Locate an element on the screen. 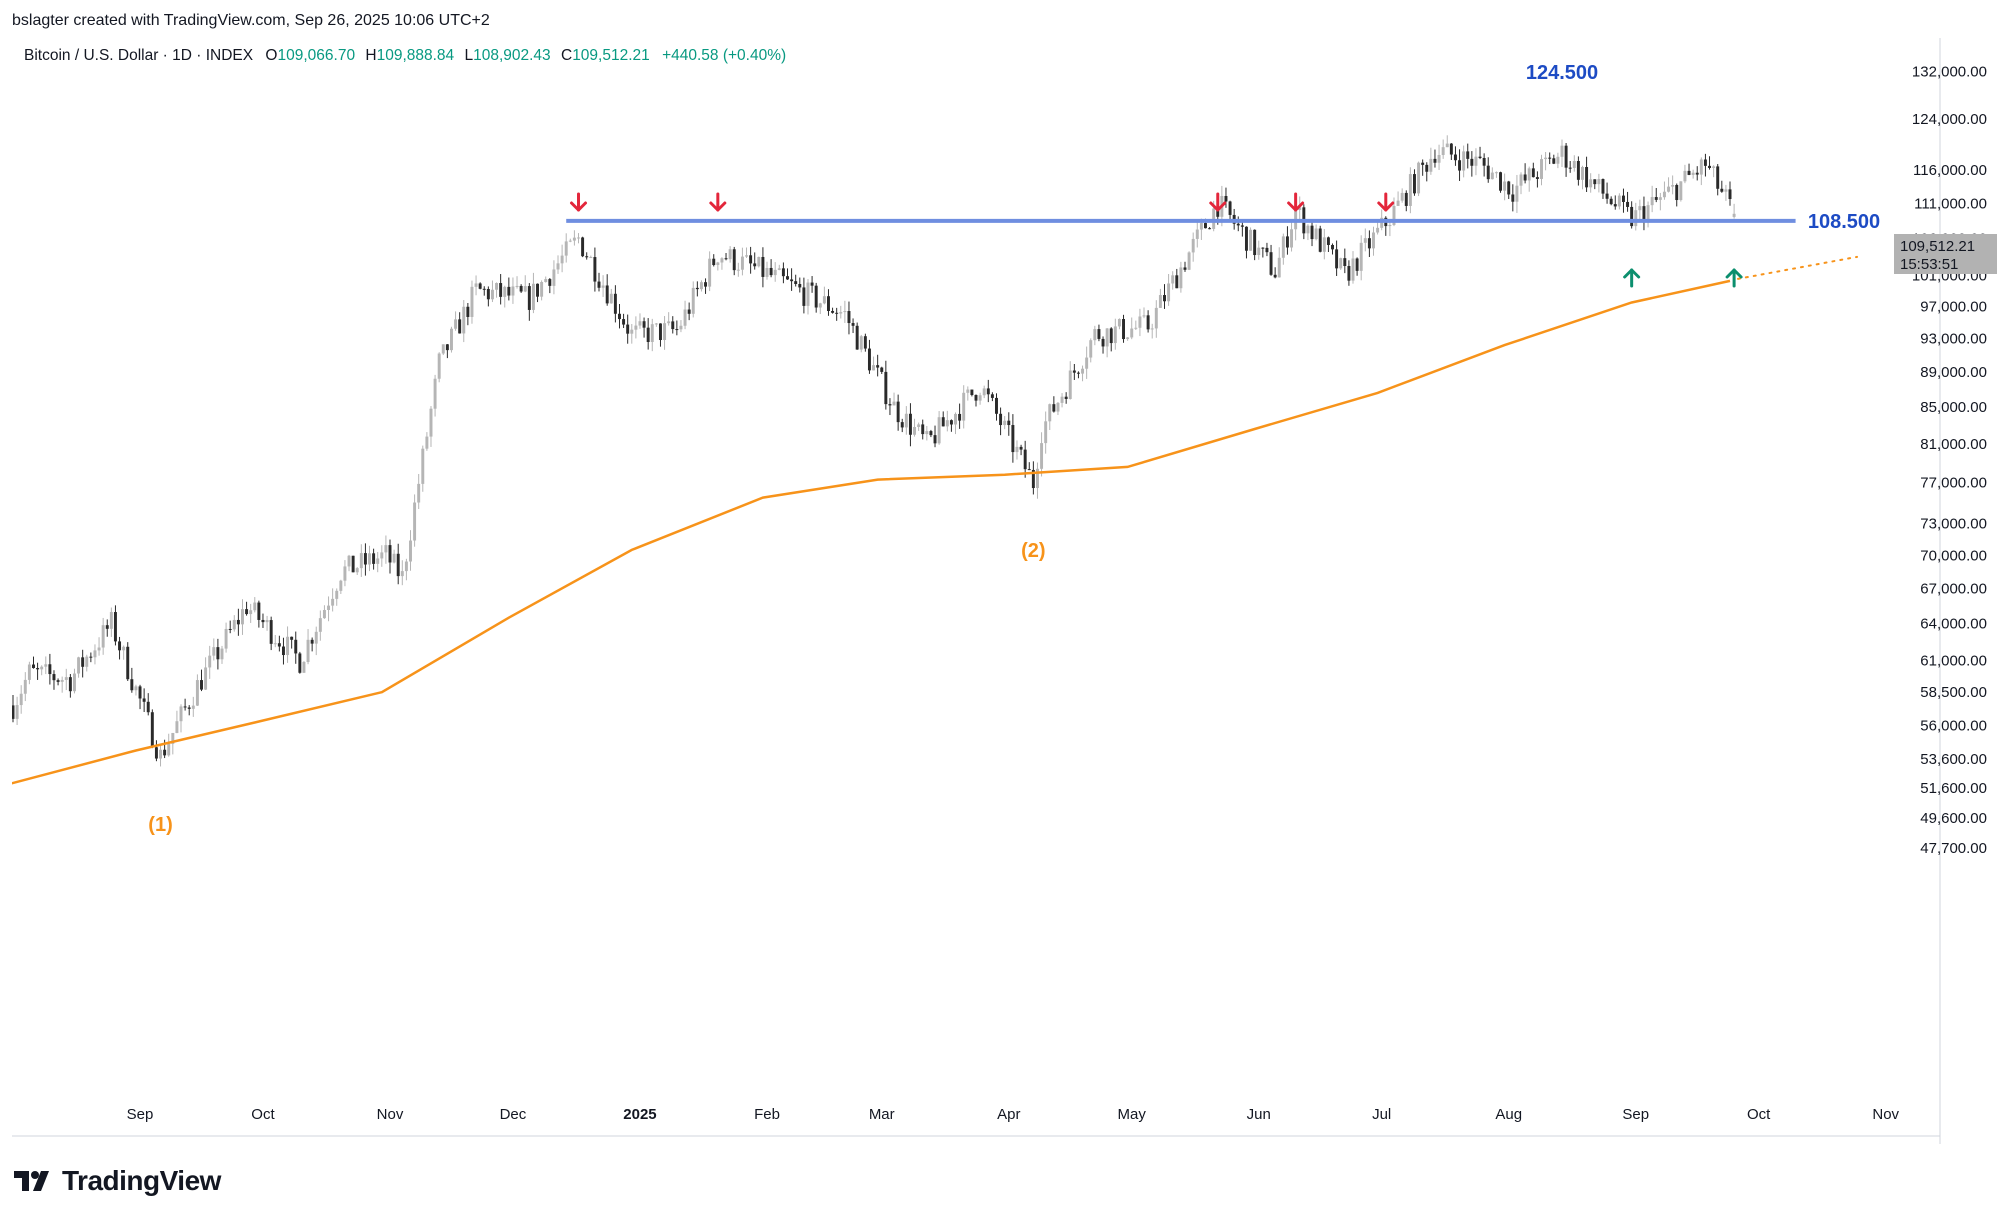 This screenshot has width=2000, height=1214. support-level-label: 108.500 is located at coordinates (1844, 222).